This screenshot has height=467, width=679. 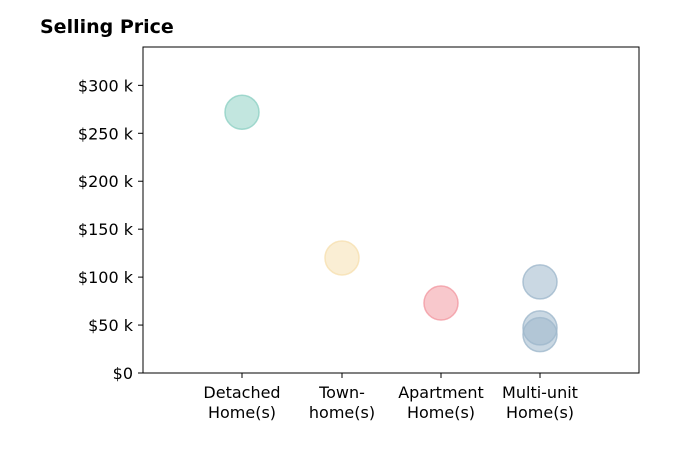 What do you see at coordinates (241, 402) in the screenshot?
I see `x-tick-label: Detached Home(s)` at bounding box center [241, 402].